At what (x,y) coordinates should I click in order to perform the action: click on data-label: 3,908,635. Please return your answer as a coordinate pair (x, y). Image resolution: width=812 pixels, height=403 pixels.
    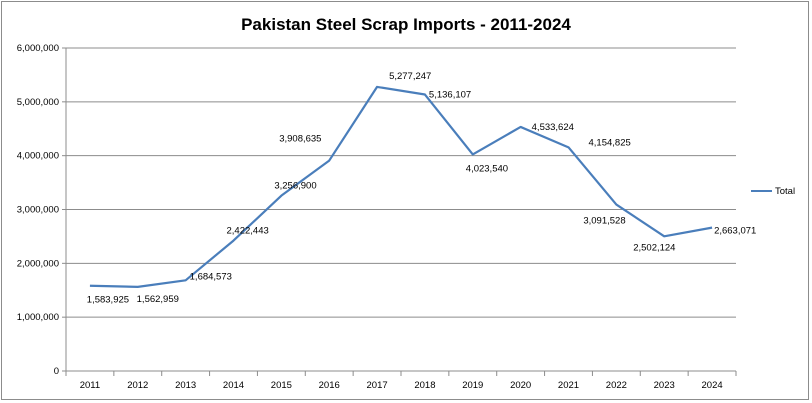
    Looking at the image, I should click on (300, 139).